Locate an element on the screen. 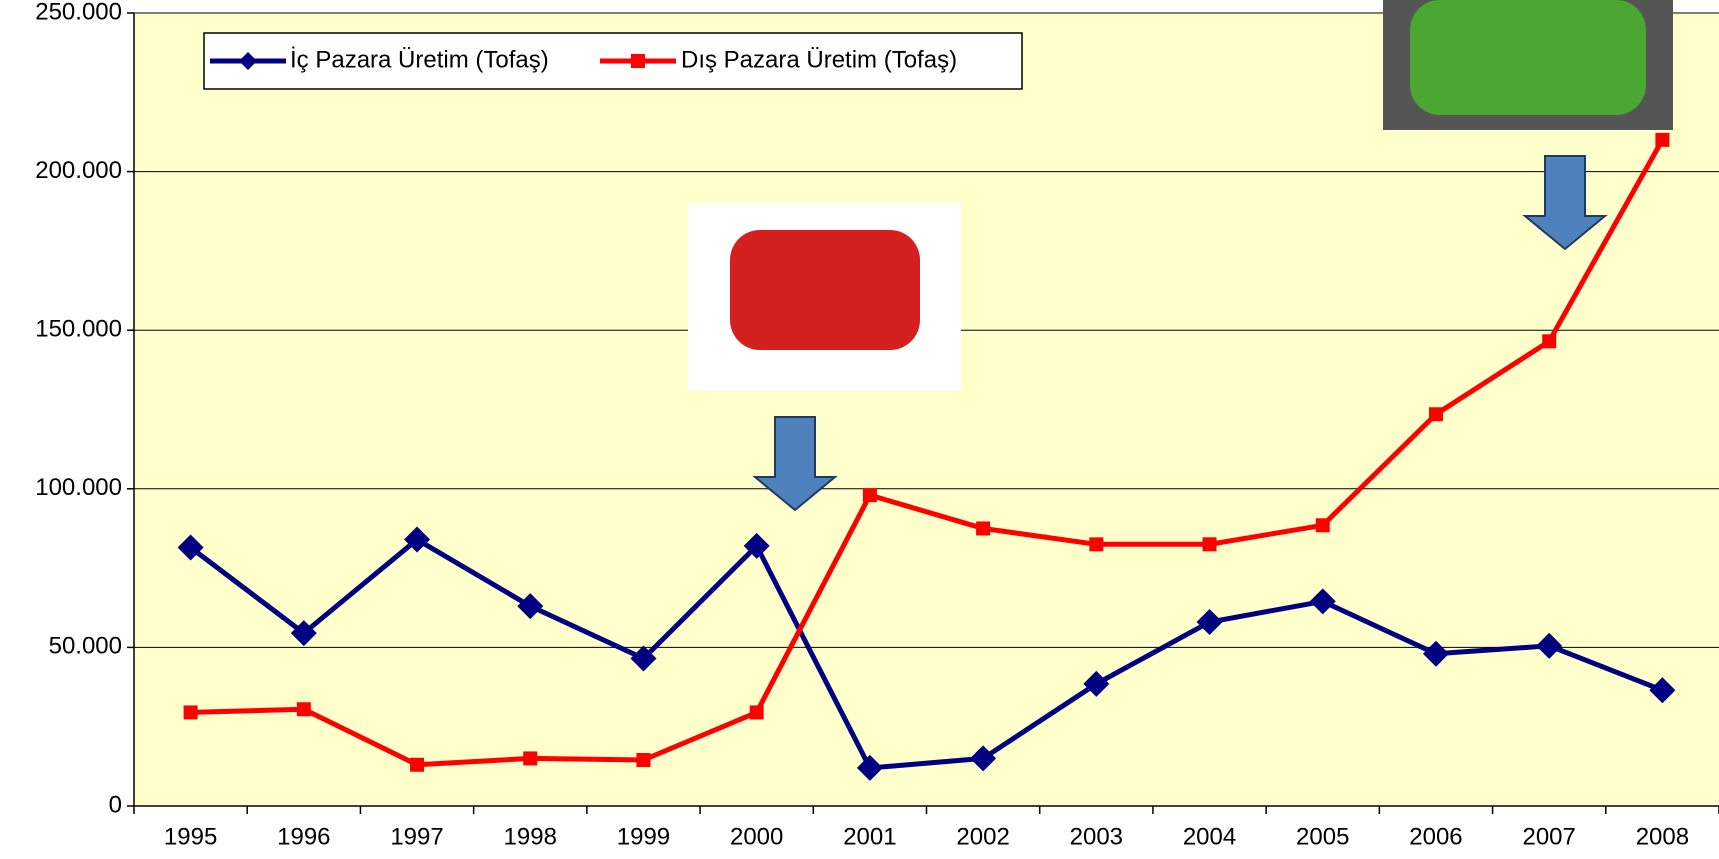  y-tick-label: 250.000 is located at coordinates (78, 12).